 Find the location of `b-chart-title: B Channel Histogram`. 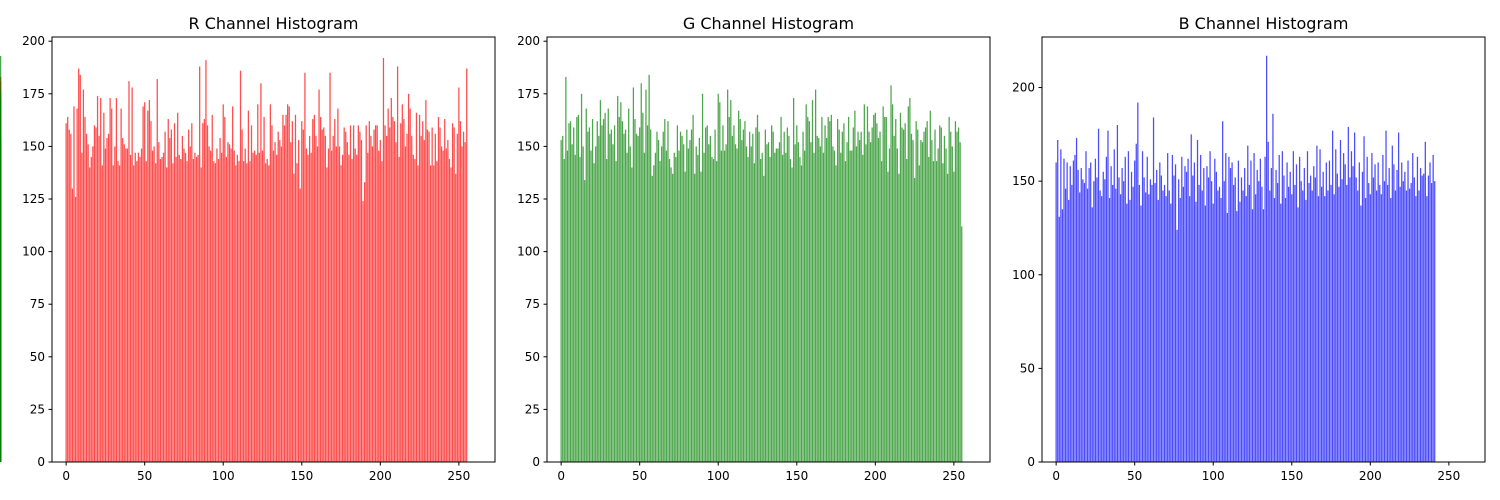

b-chart-title: B Channel Histogram is located at coordinates (1264, 23).